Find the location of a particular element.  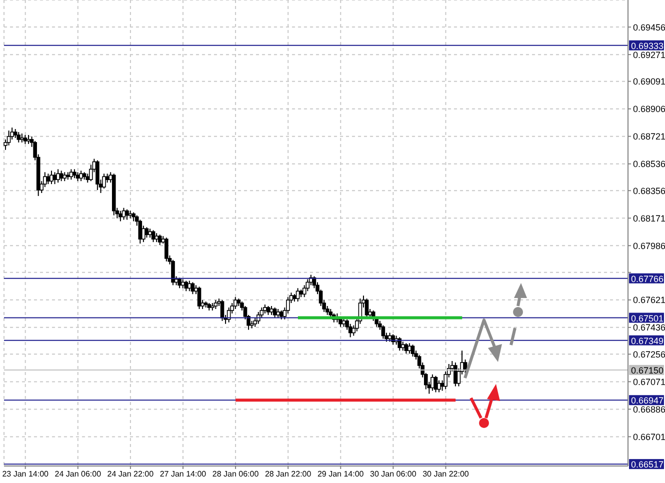

ref-line-label: 0.69333 is located at coordinates (647, 45).